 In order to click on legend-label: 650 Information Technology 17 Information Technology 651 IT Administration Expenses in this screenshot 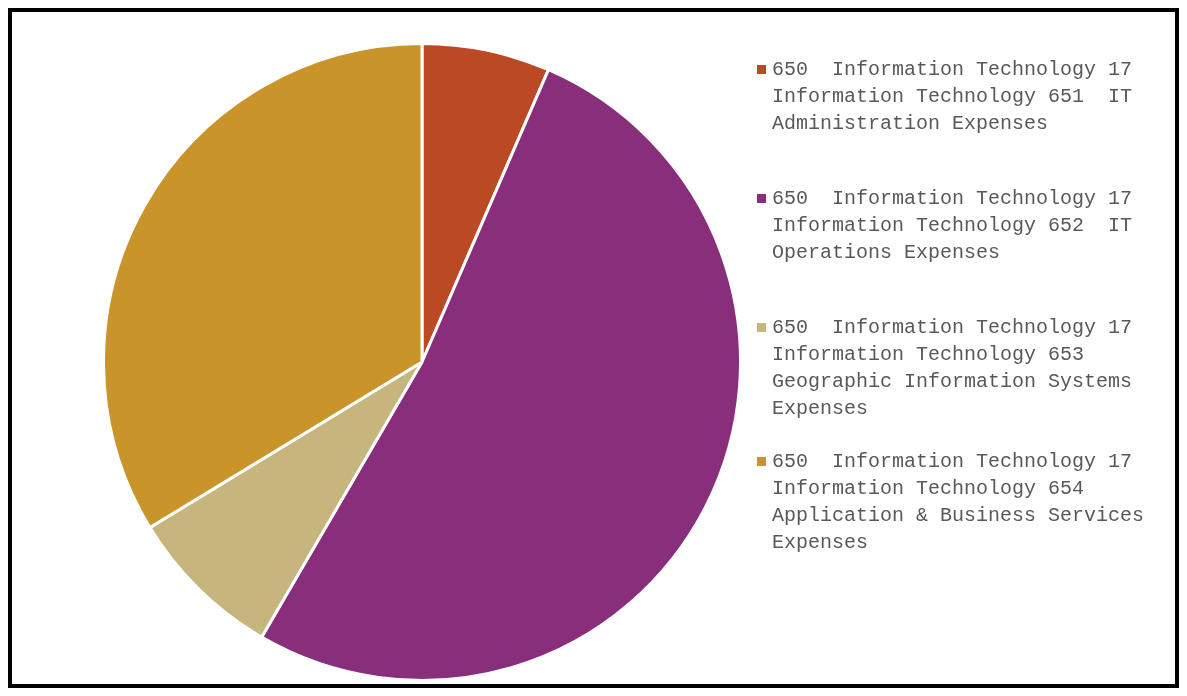, I will do `click(953, 97)`.